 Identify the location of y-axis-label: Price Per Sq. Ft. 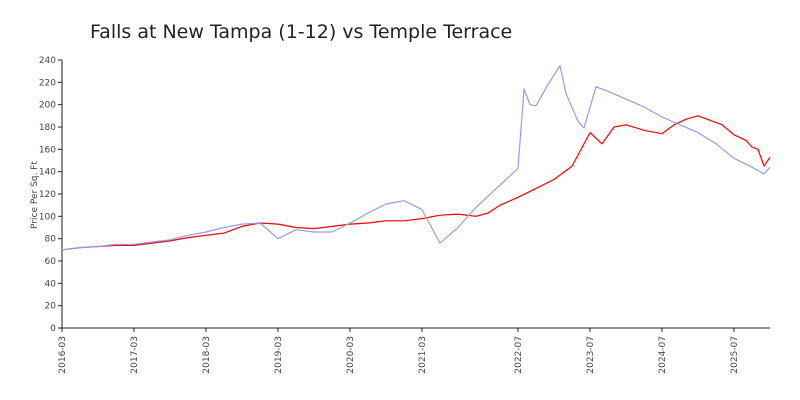
(35, 195).